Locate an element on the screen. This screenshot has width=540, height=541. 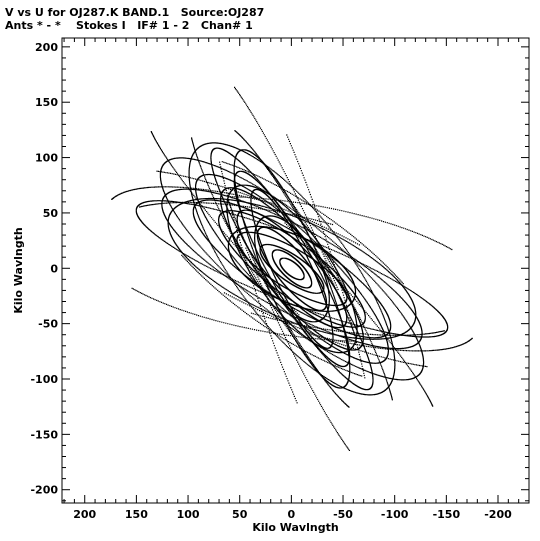
y-tick-label: 0 is located at coordinates (54, 268).